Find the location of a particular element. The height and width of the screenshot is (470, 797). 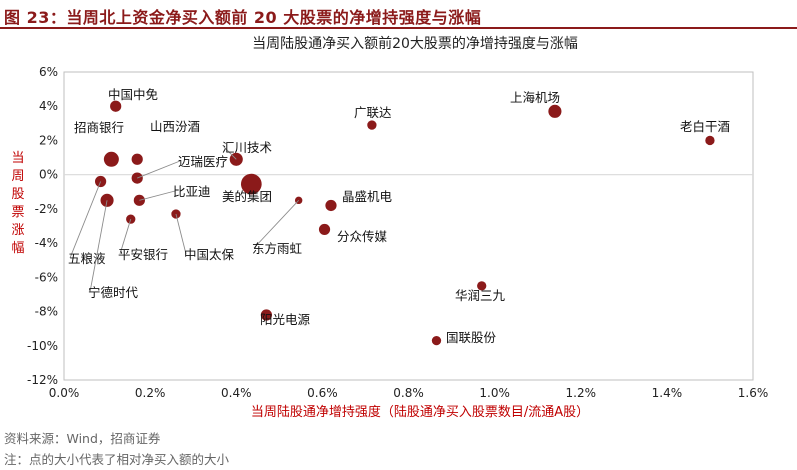

data-label: 广联达 is located at coordinates (373, 112).